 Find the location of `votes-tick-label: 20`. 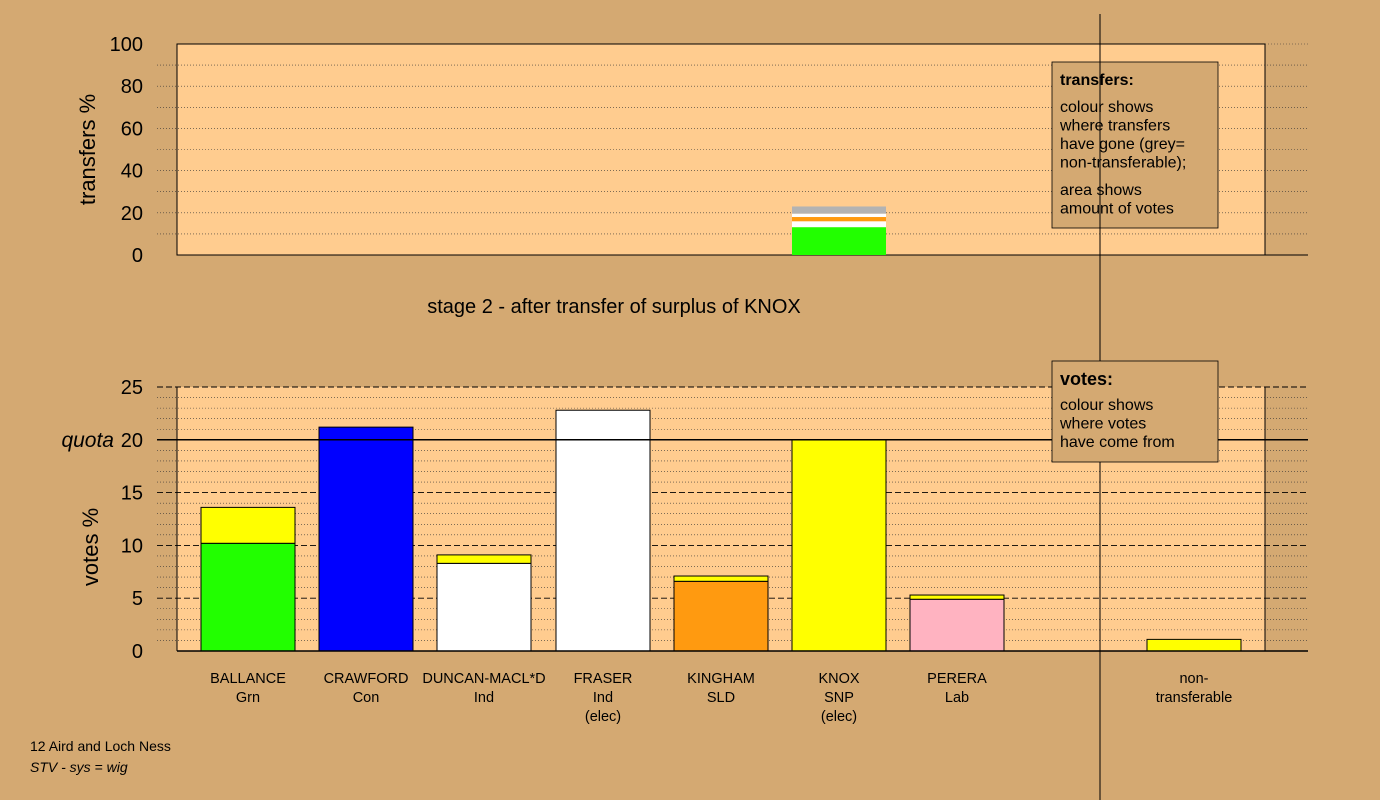

votes-tick-label: 20 is located at coordinates (132, 441).